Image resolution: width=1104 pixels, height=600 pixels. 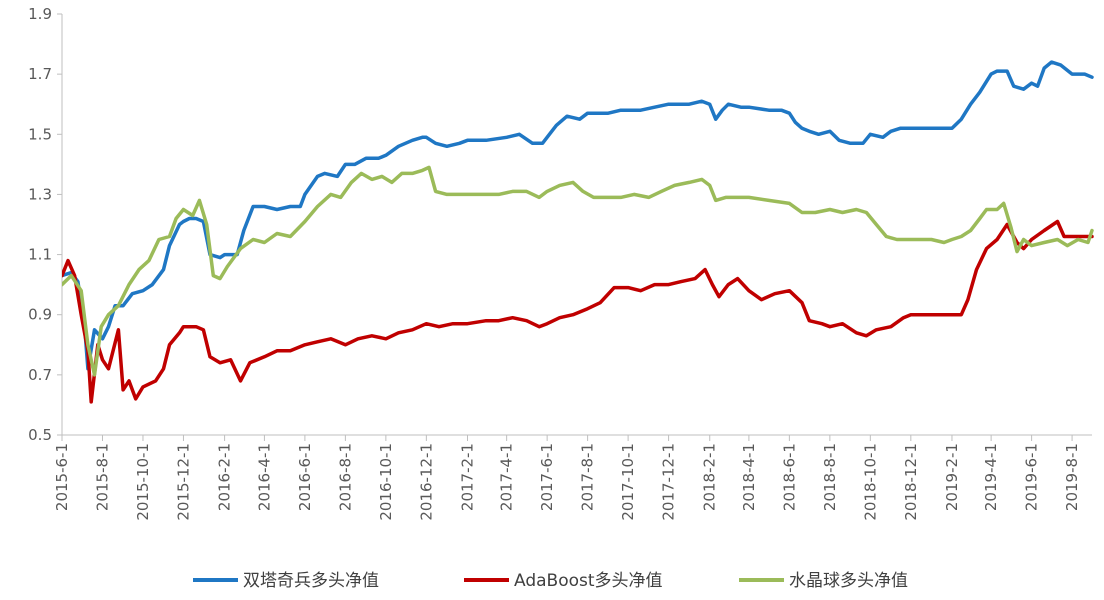 I want to click on legend-label-1: AdaBoost多头净值, so click(x=588, y=581).